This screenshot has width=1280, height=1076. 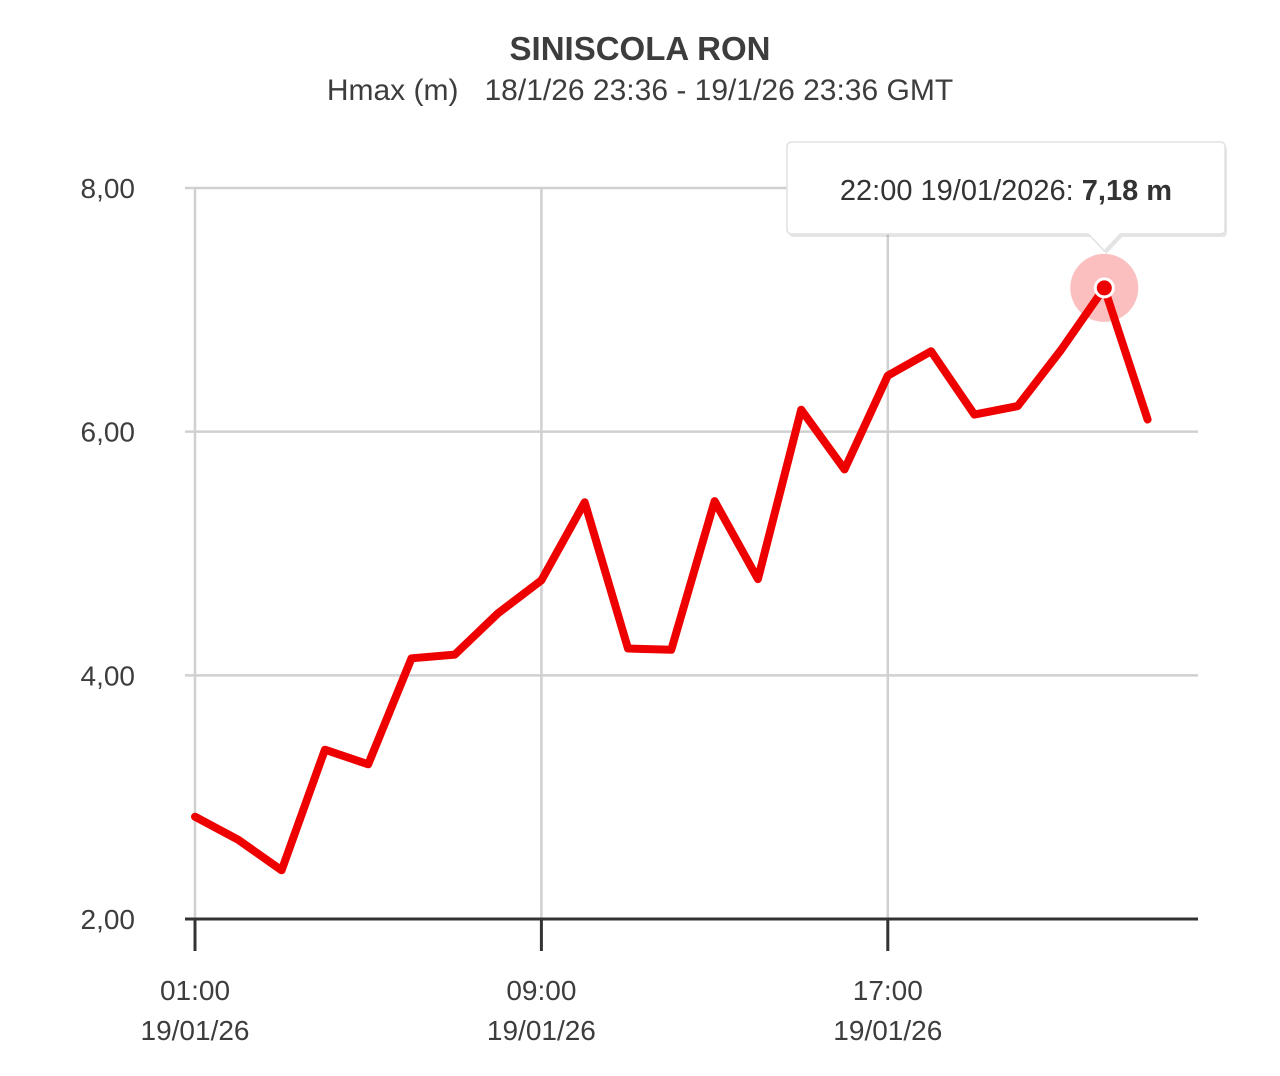 I want to click on x-tick-label-time: 09:00, so click(x=541, y=990).